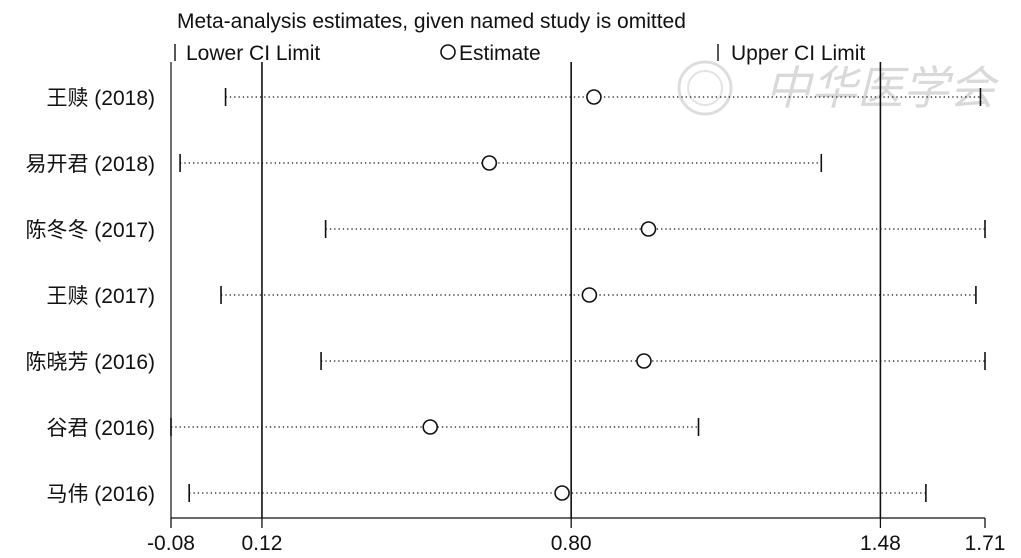  What do you see at coordinates (500, 53) in the screenshot?
I see `legend-estimate-label: Estimate` at bounding box center [500, 53].